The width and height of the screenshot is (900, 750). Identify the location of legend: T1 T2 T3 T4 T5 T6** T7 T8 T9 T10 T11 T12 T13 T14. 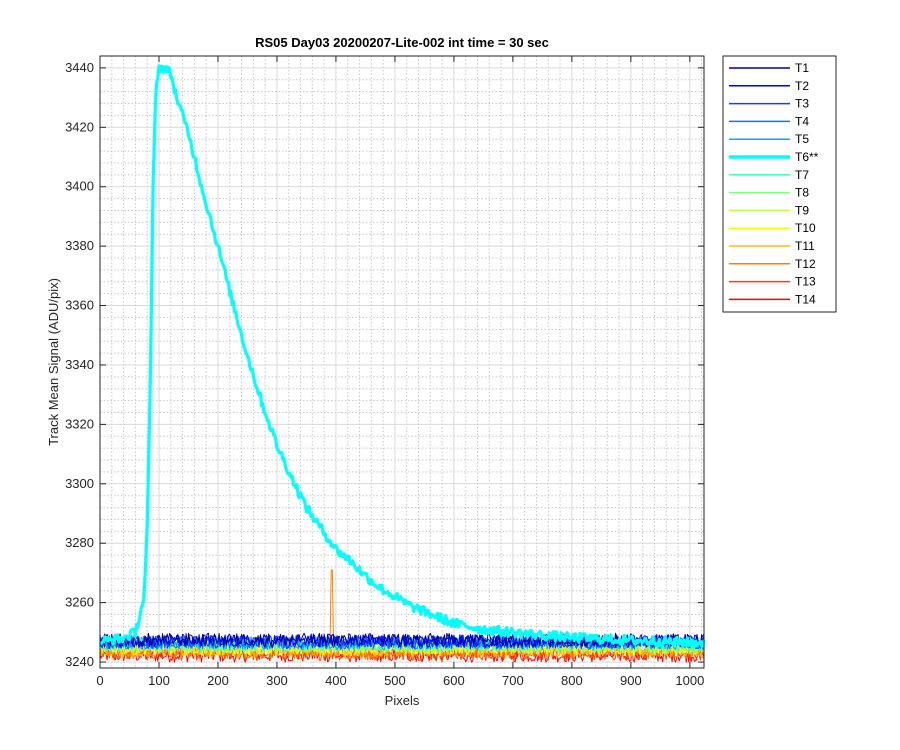
(779, 184).